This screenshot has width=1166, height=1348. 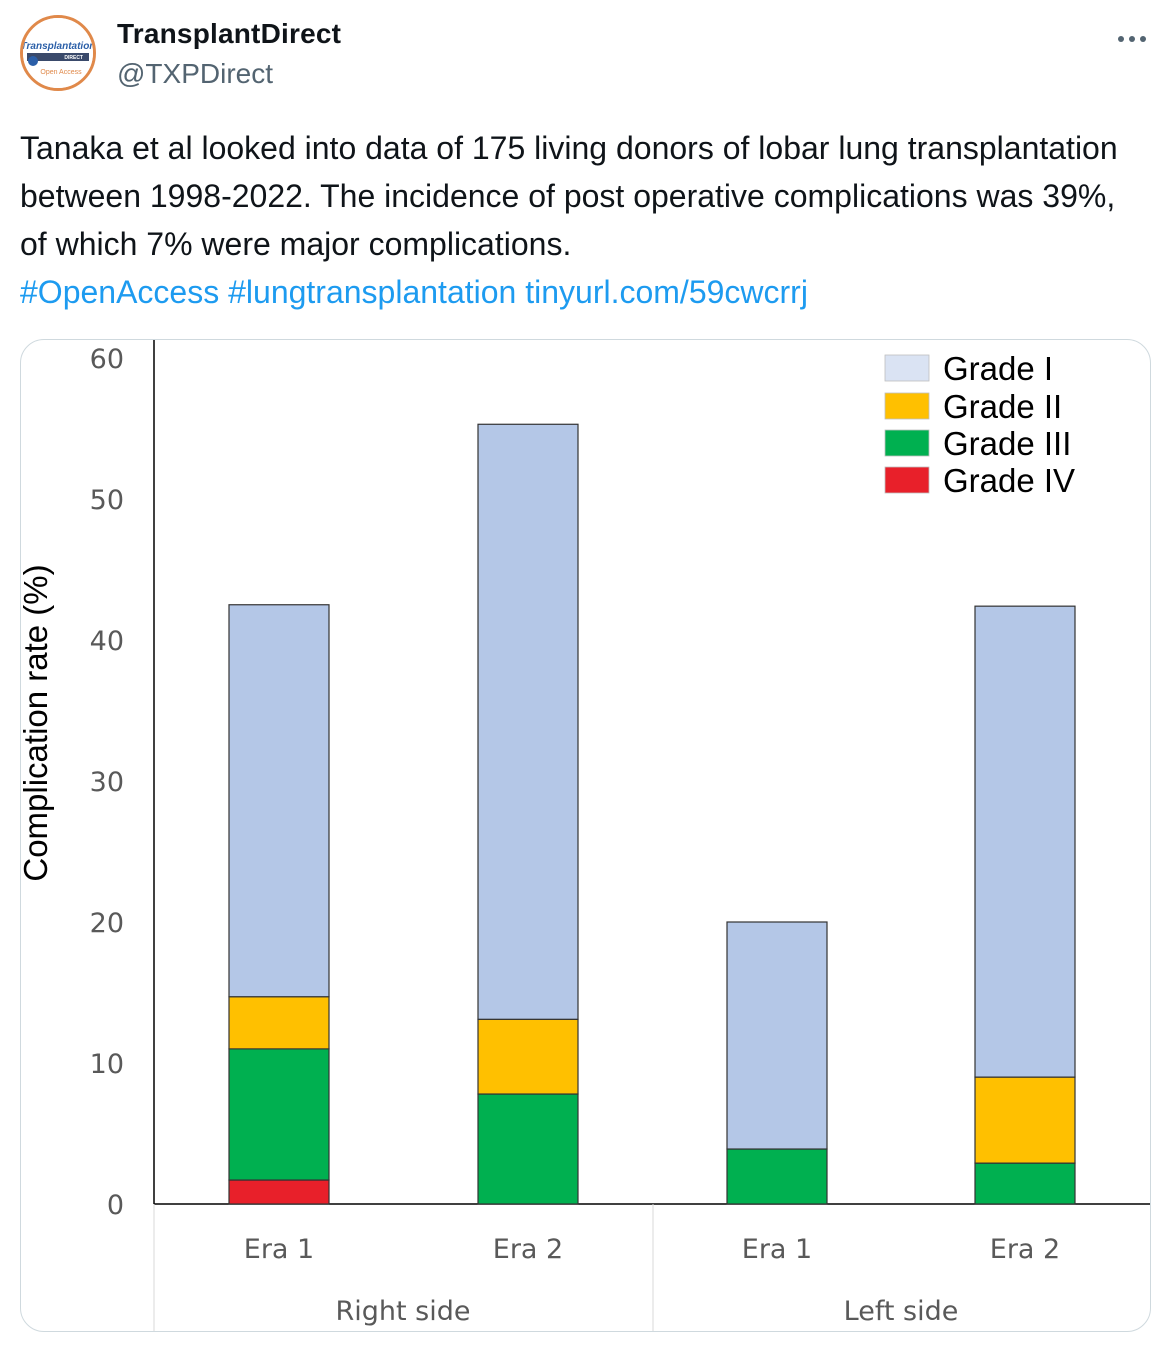 What do you see at coordinates (1132, 39) in the screenshot?
I see `more-horizontal-icon` at bounding box center [1132, 39].